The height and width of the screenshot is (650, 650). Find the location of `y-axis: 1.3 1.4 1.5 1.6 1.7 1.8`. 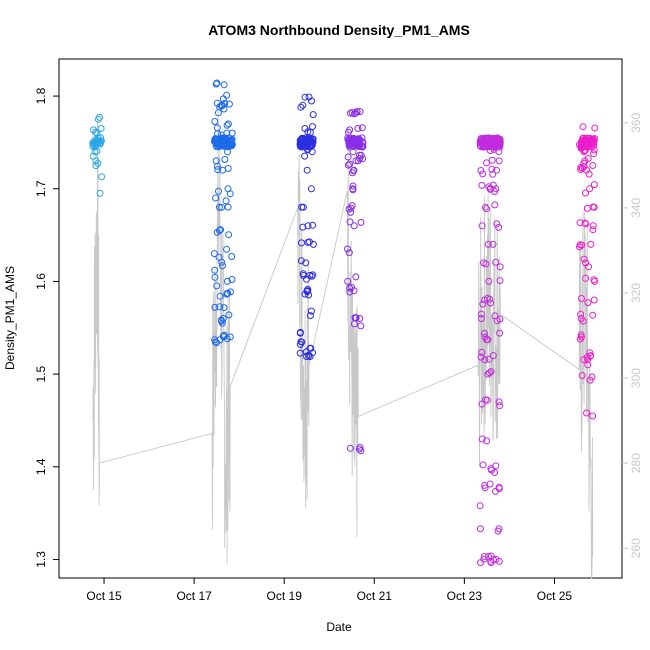

y-axis: 1.3 1.4 1.5 1.6 1.7 1.8 is located at coordinates (46, 327).